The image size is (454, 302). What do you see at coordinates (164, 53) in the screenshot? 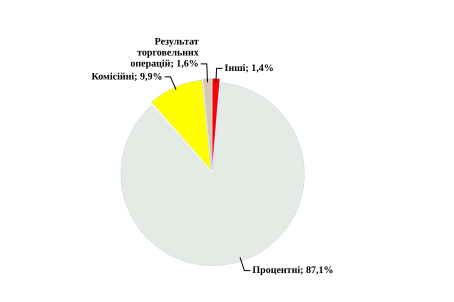
I see `slice-label: Результат торговельних операцій; 1,6%` at bounding box center [164, 53].